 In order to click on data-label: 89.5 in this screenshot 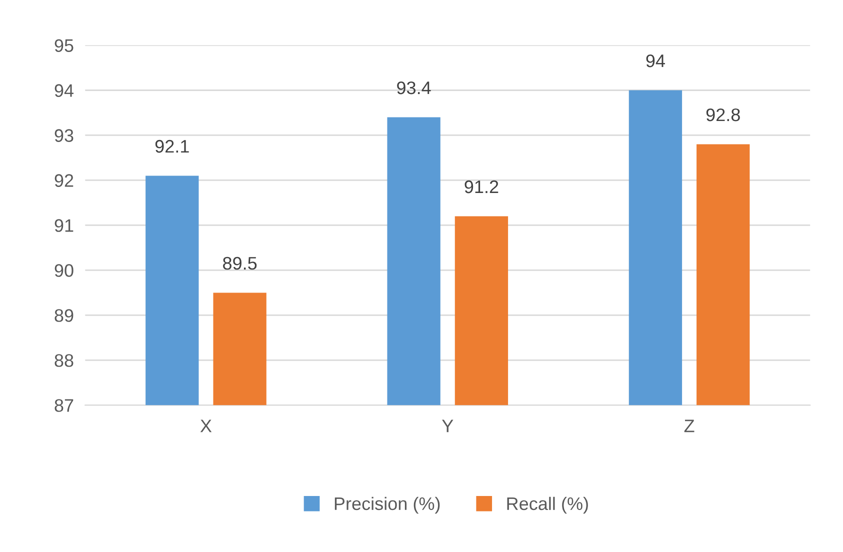, I will do `click(240, 263)`.